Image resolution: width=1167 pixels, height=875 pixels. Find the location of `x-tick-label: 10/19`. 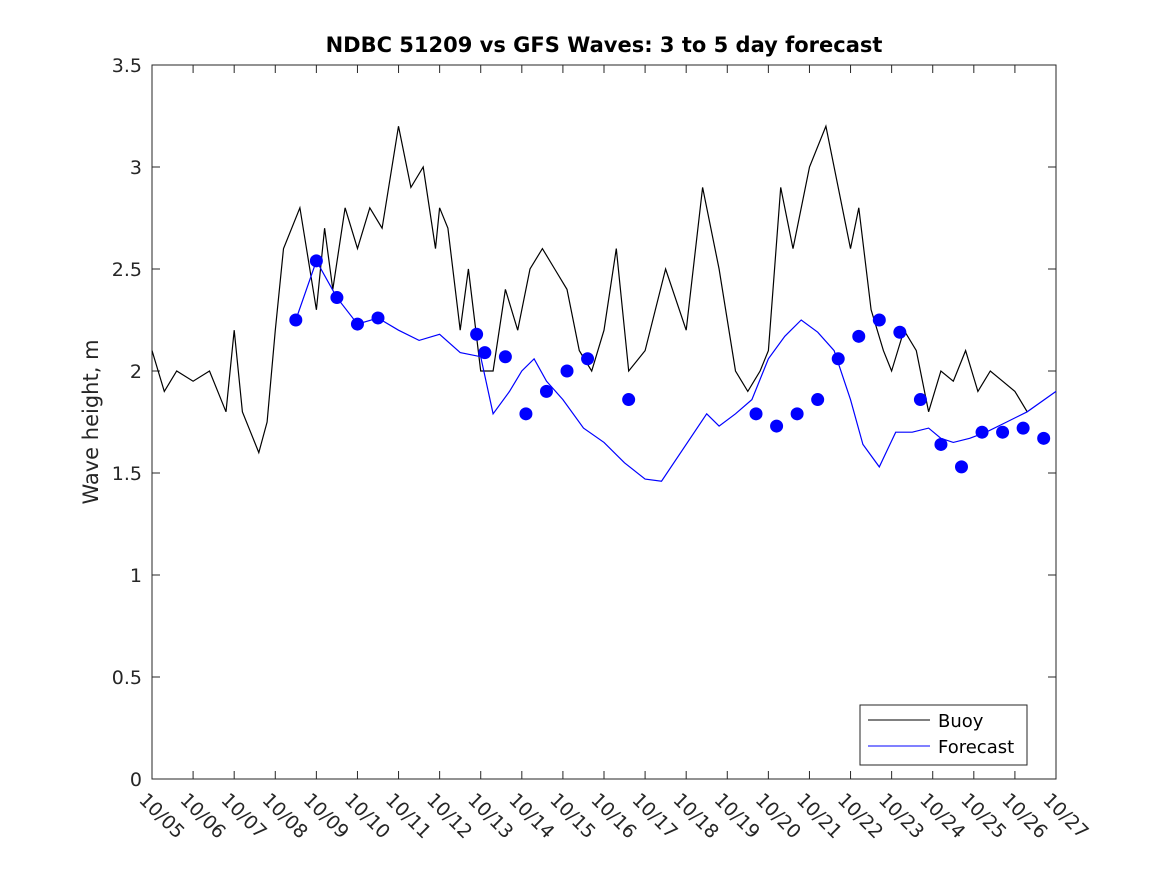

x-tick-label: 10/19 is located at coordinates (737, 816).